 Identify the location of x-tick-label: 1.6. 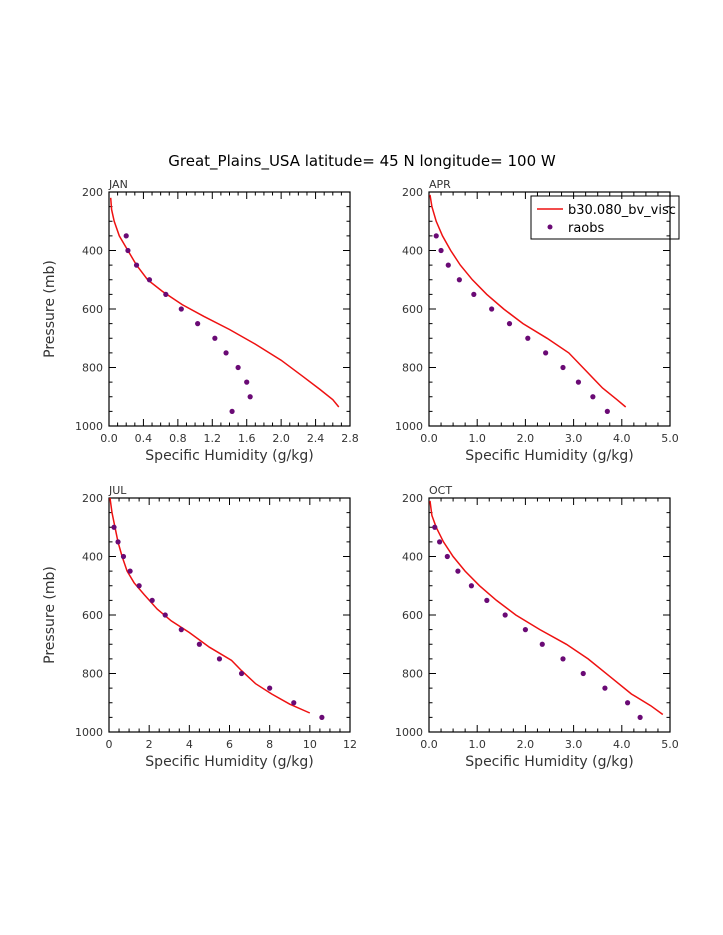
(247, 438).